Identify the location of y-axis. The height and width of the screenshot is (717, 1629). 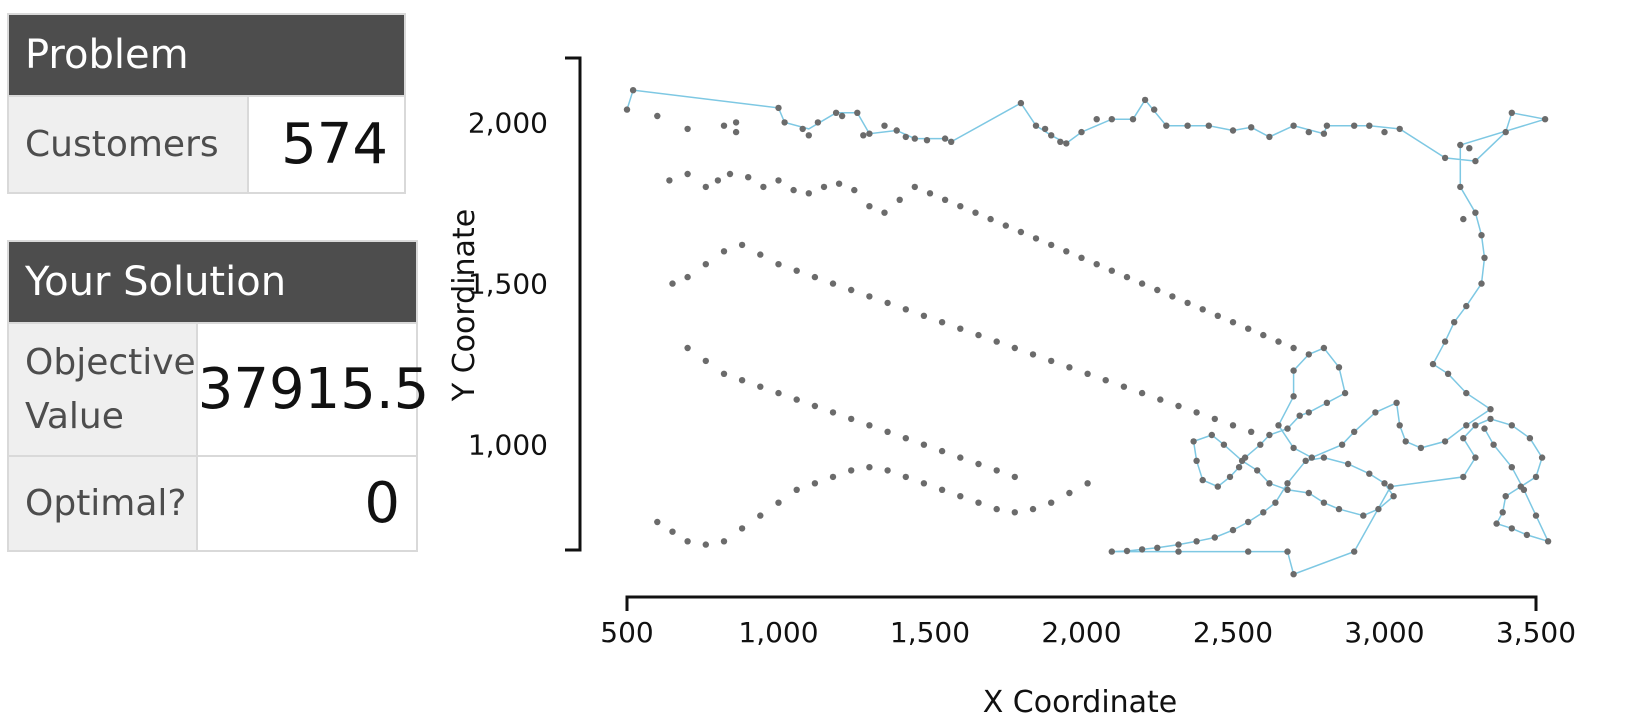
(573, 304).